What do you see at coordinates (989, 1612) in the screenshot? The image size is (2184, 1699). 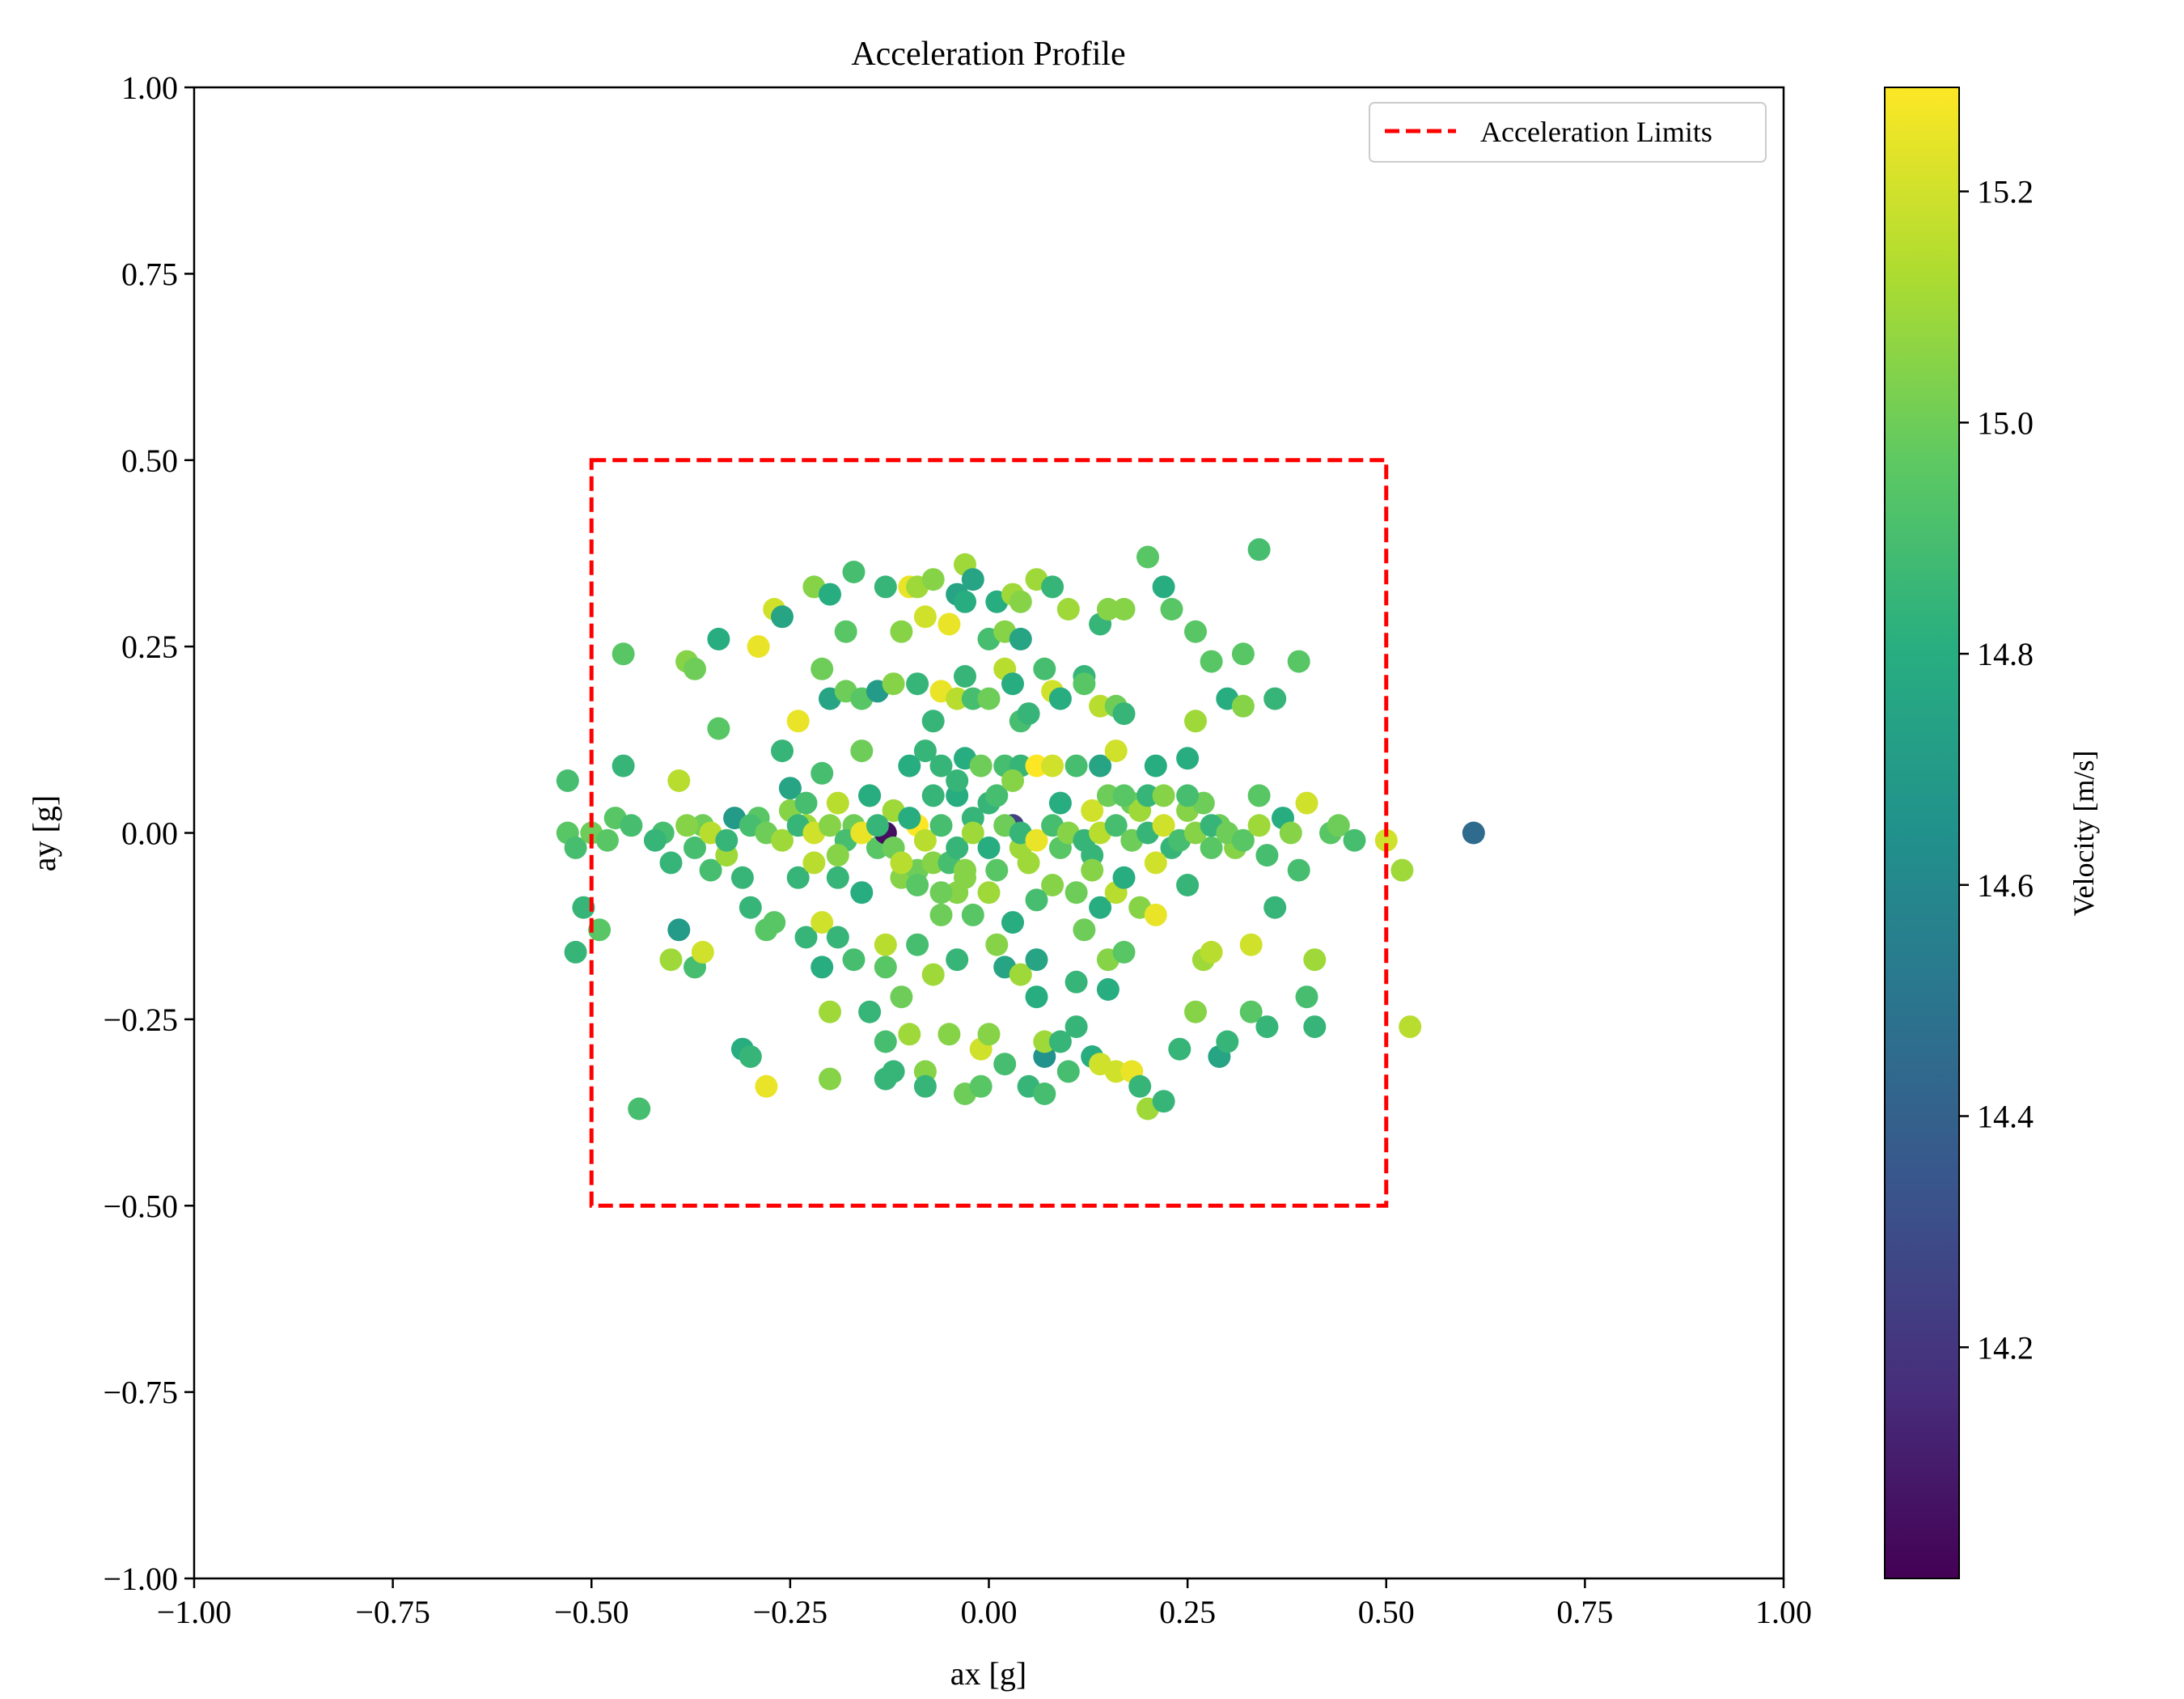 I see `x-tick-label: 0.00` at bounding box center [989, 1612].